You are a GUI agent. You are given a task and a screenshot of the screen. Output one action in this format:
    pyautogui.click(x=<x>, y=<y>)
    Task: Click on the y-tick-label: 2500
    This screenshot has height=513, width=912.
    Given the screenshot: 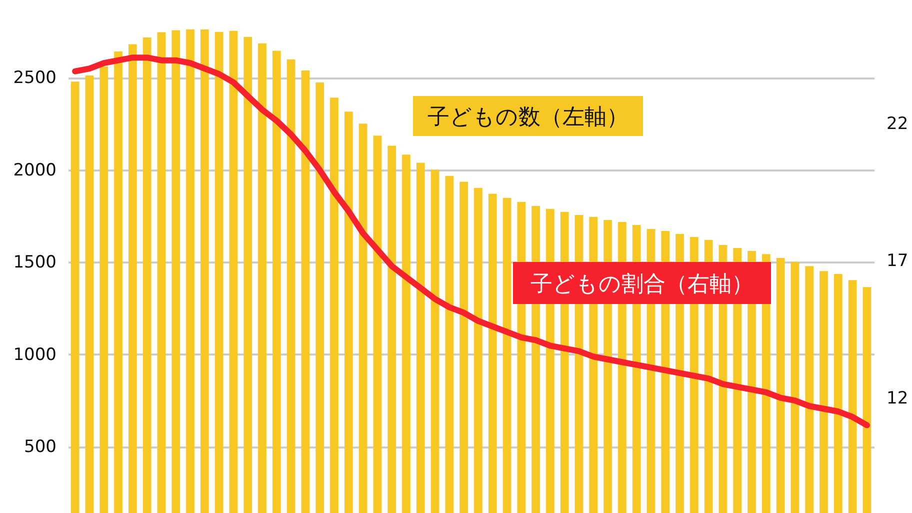 What is the action you would take?
    pyautogui.click(x=34, y=78)
    